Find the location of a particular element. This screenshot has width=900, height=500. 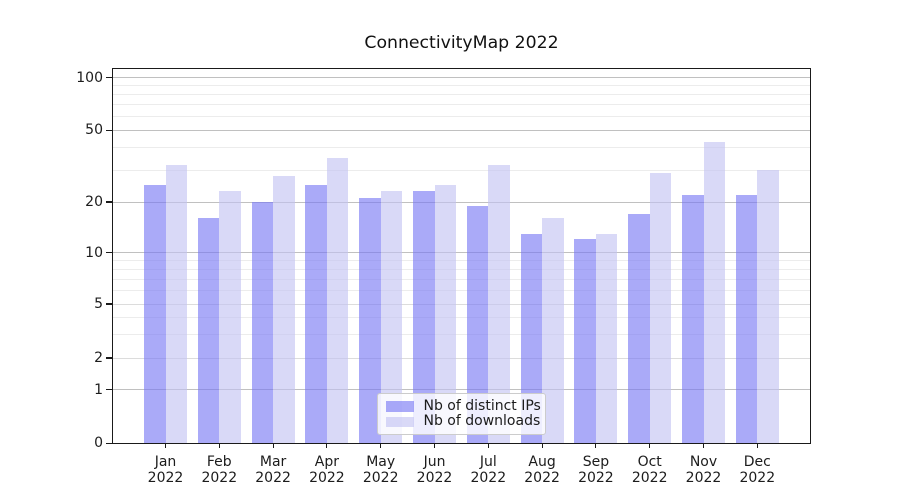

x-tick-month: Sep is located at coordinates (596, 461).